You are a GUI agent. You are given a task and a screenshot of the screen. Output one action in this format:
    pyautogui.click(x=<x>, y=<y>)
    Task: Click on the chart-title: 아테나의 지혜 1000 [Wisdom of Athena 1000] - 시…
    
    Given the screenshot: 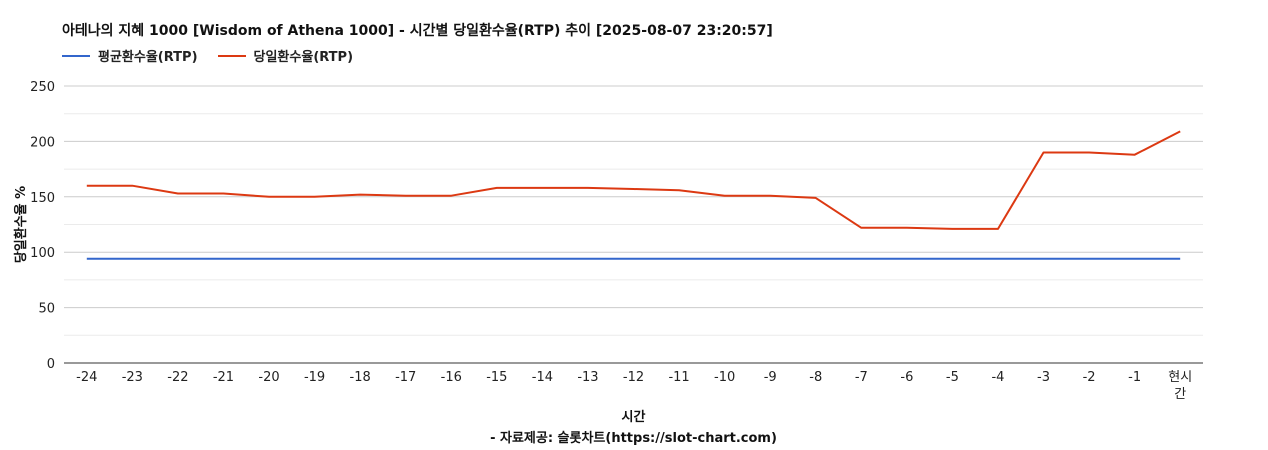 What is the action you would take?
    pyautogui.click(x=417, y=31)
    